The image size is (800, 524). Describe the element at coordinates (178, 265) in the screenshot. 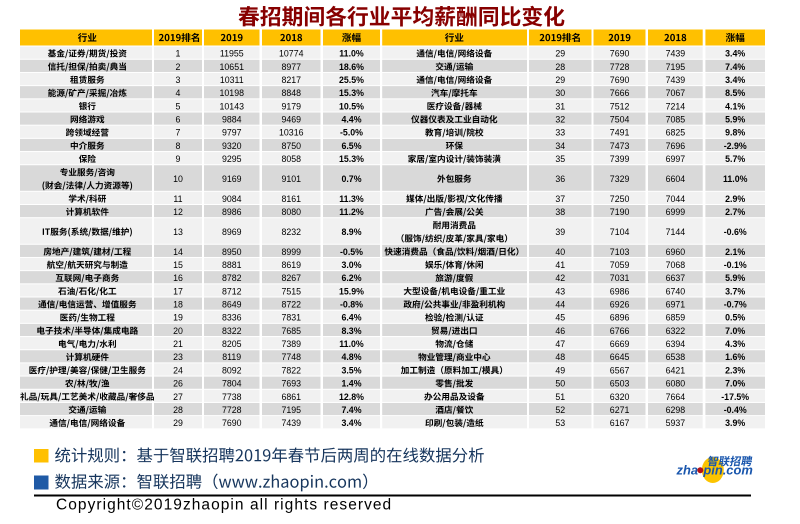

I see `svg-text: 15` at that location.